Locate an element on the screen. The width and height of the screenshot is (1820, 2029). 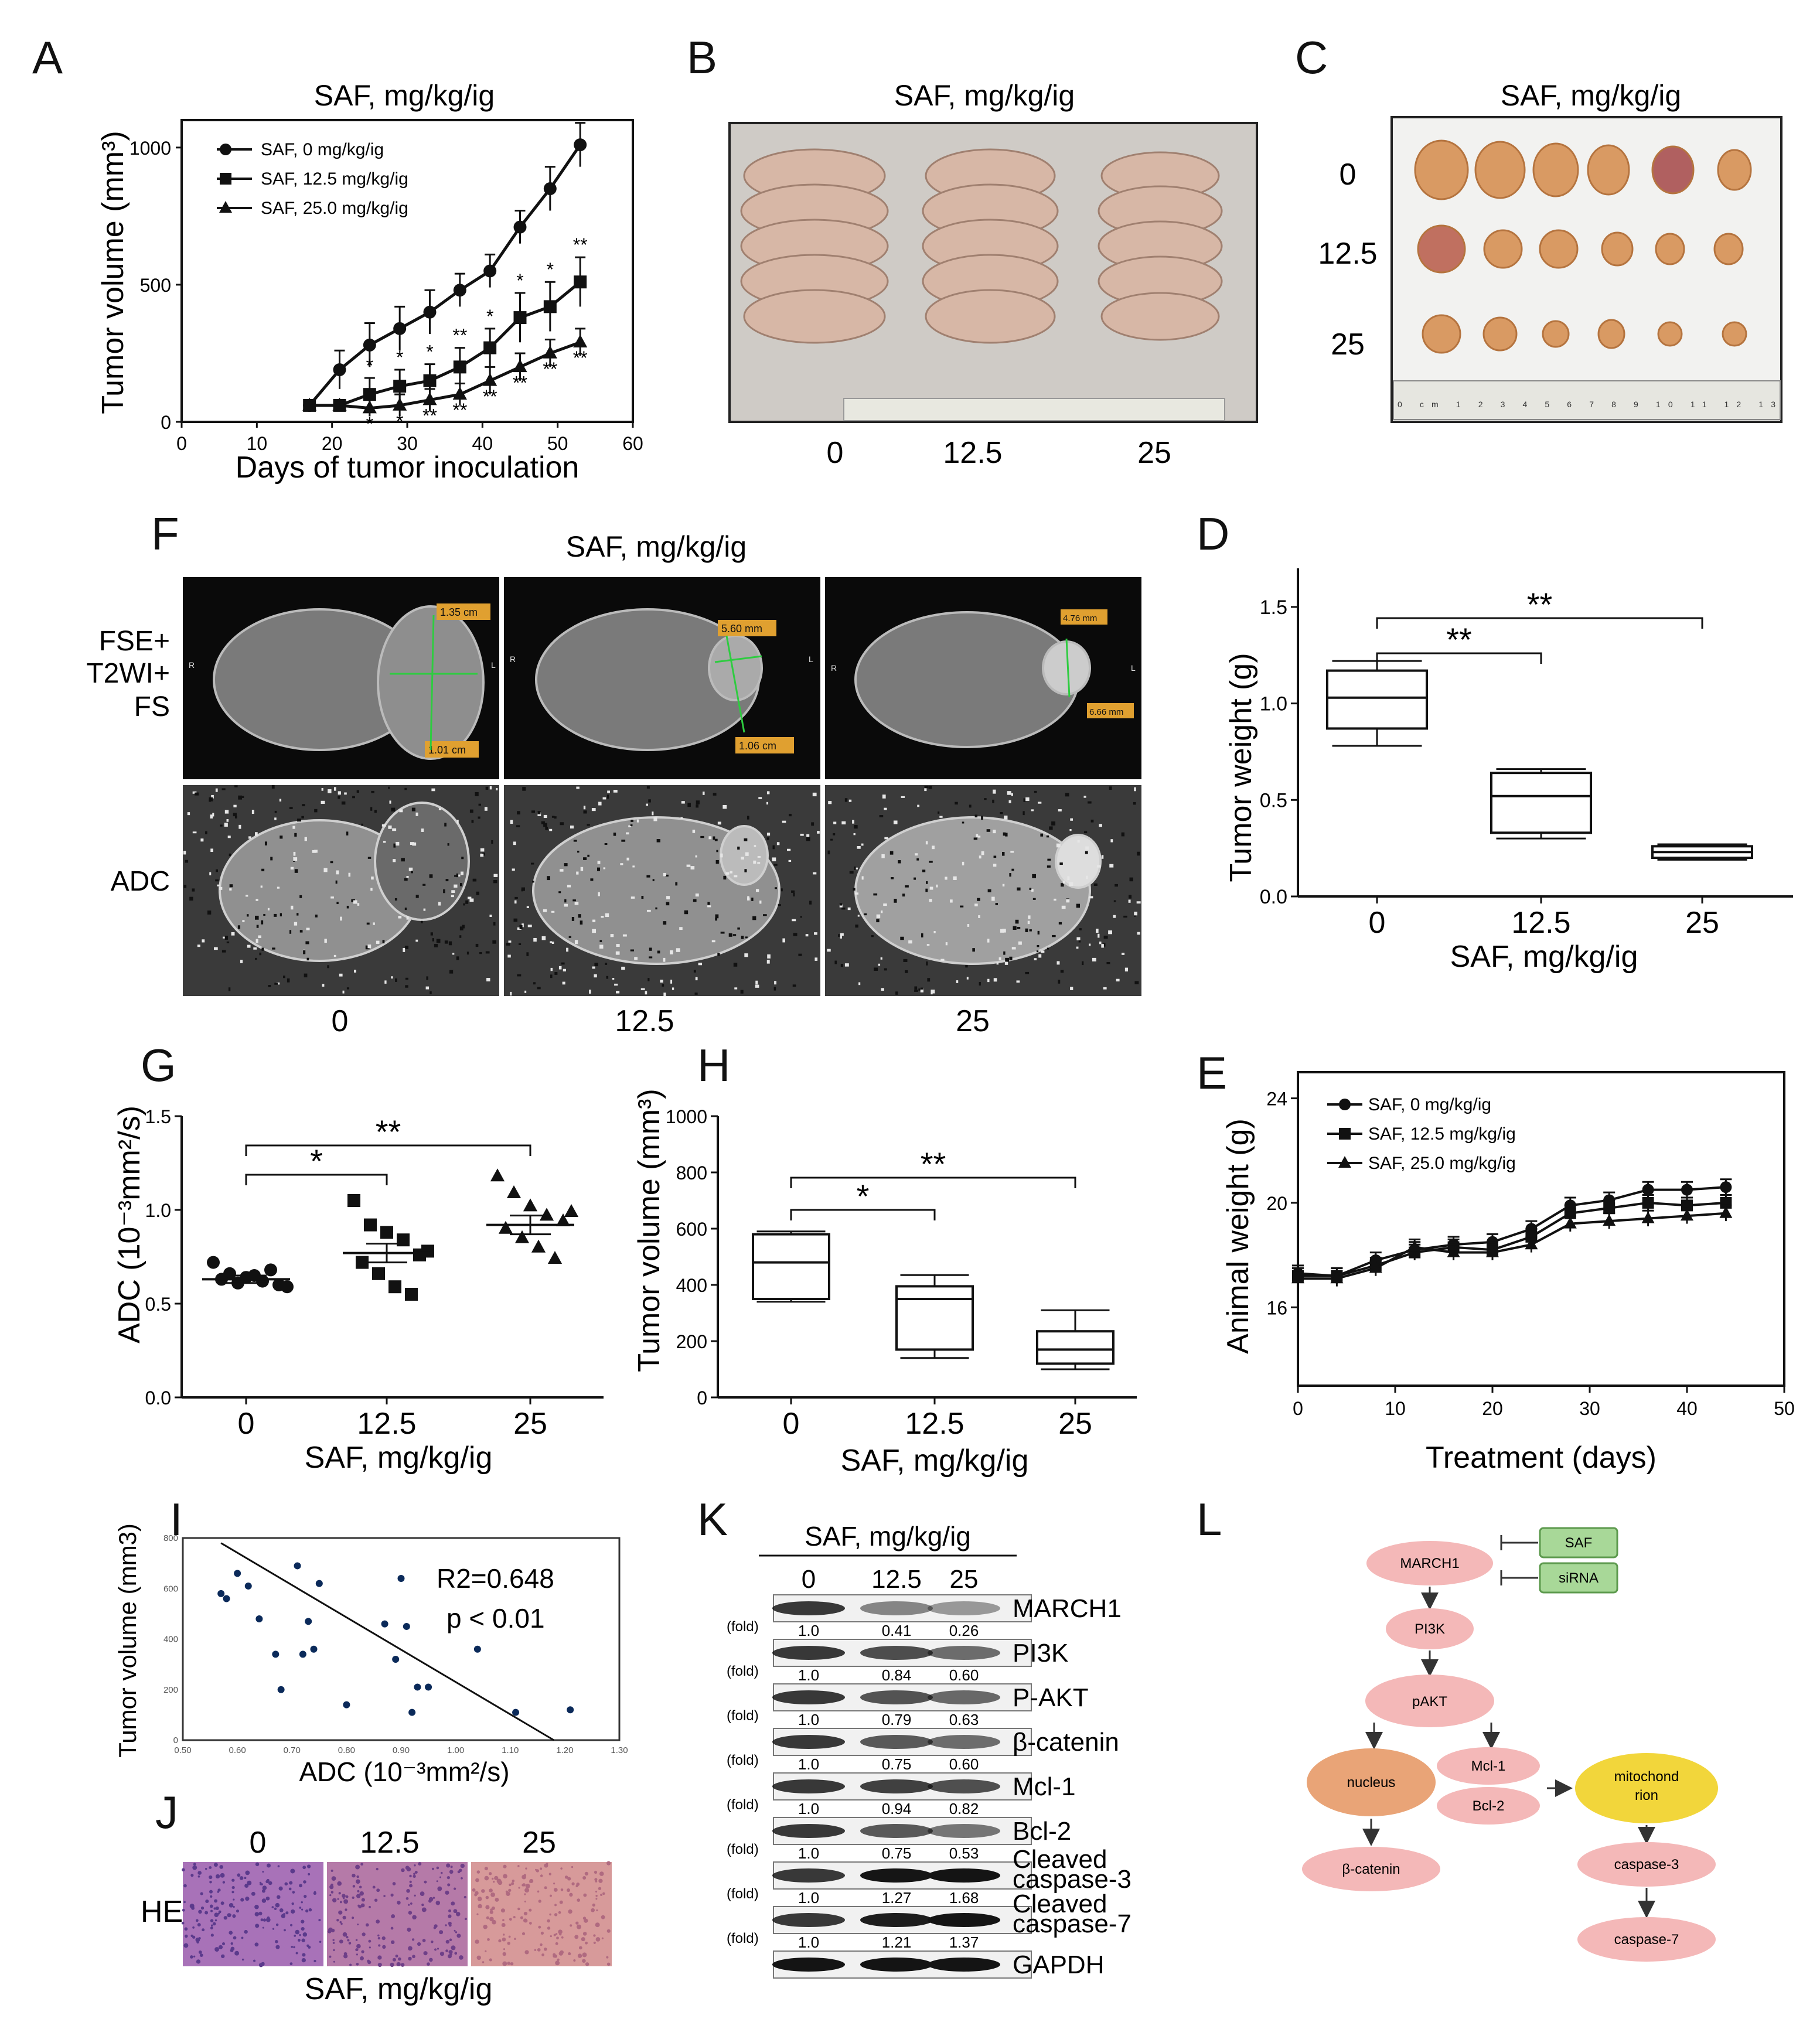
panel-d-ylabel: Tumor weight (g) is located at coordinates (1241, 767).